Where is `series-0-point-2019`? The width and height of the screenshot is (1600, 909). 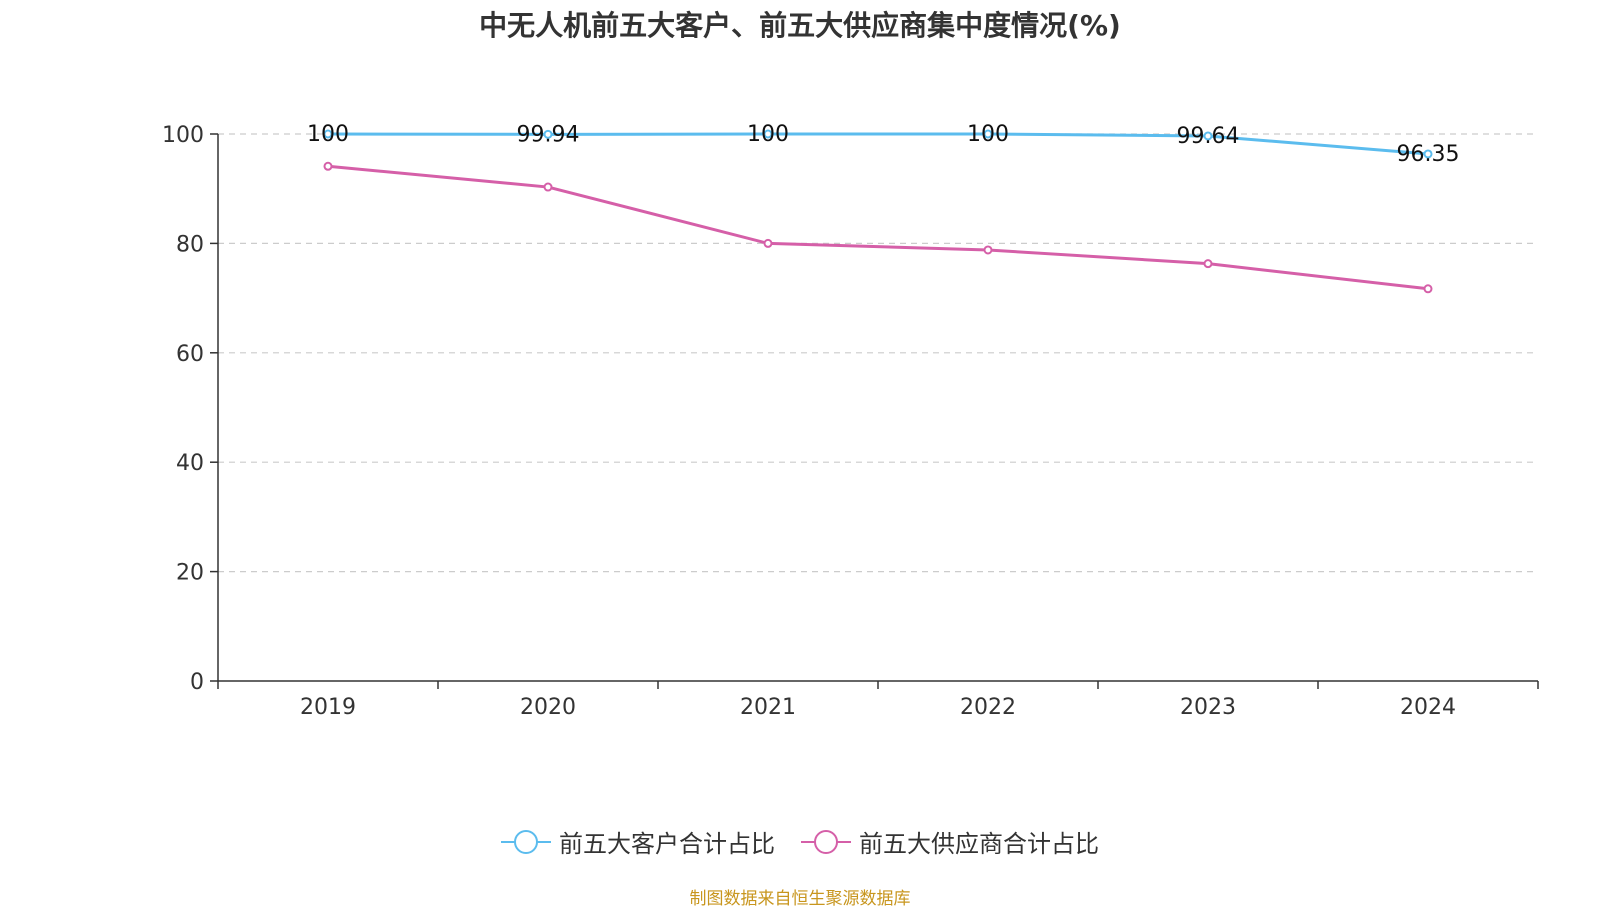 series-0-point-2019 is located at coordinates (328, 134).